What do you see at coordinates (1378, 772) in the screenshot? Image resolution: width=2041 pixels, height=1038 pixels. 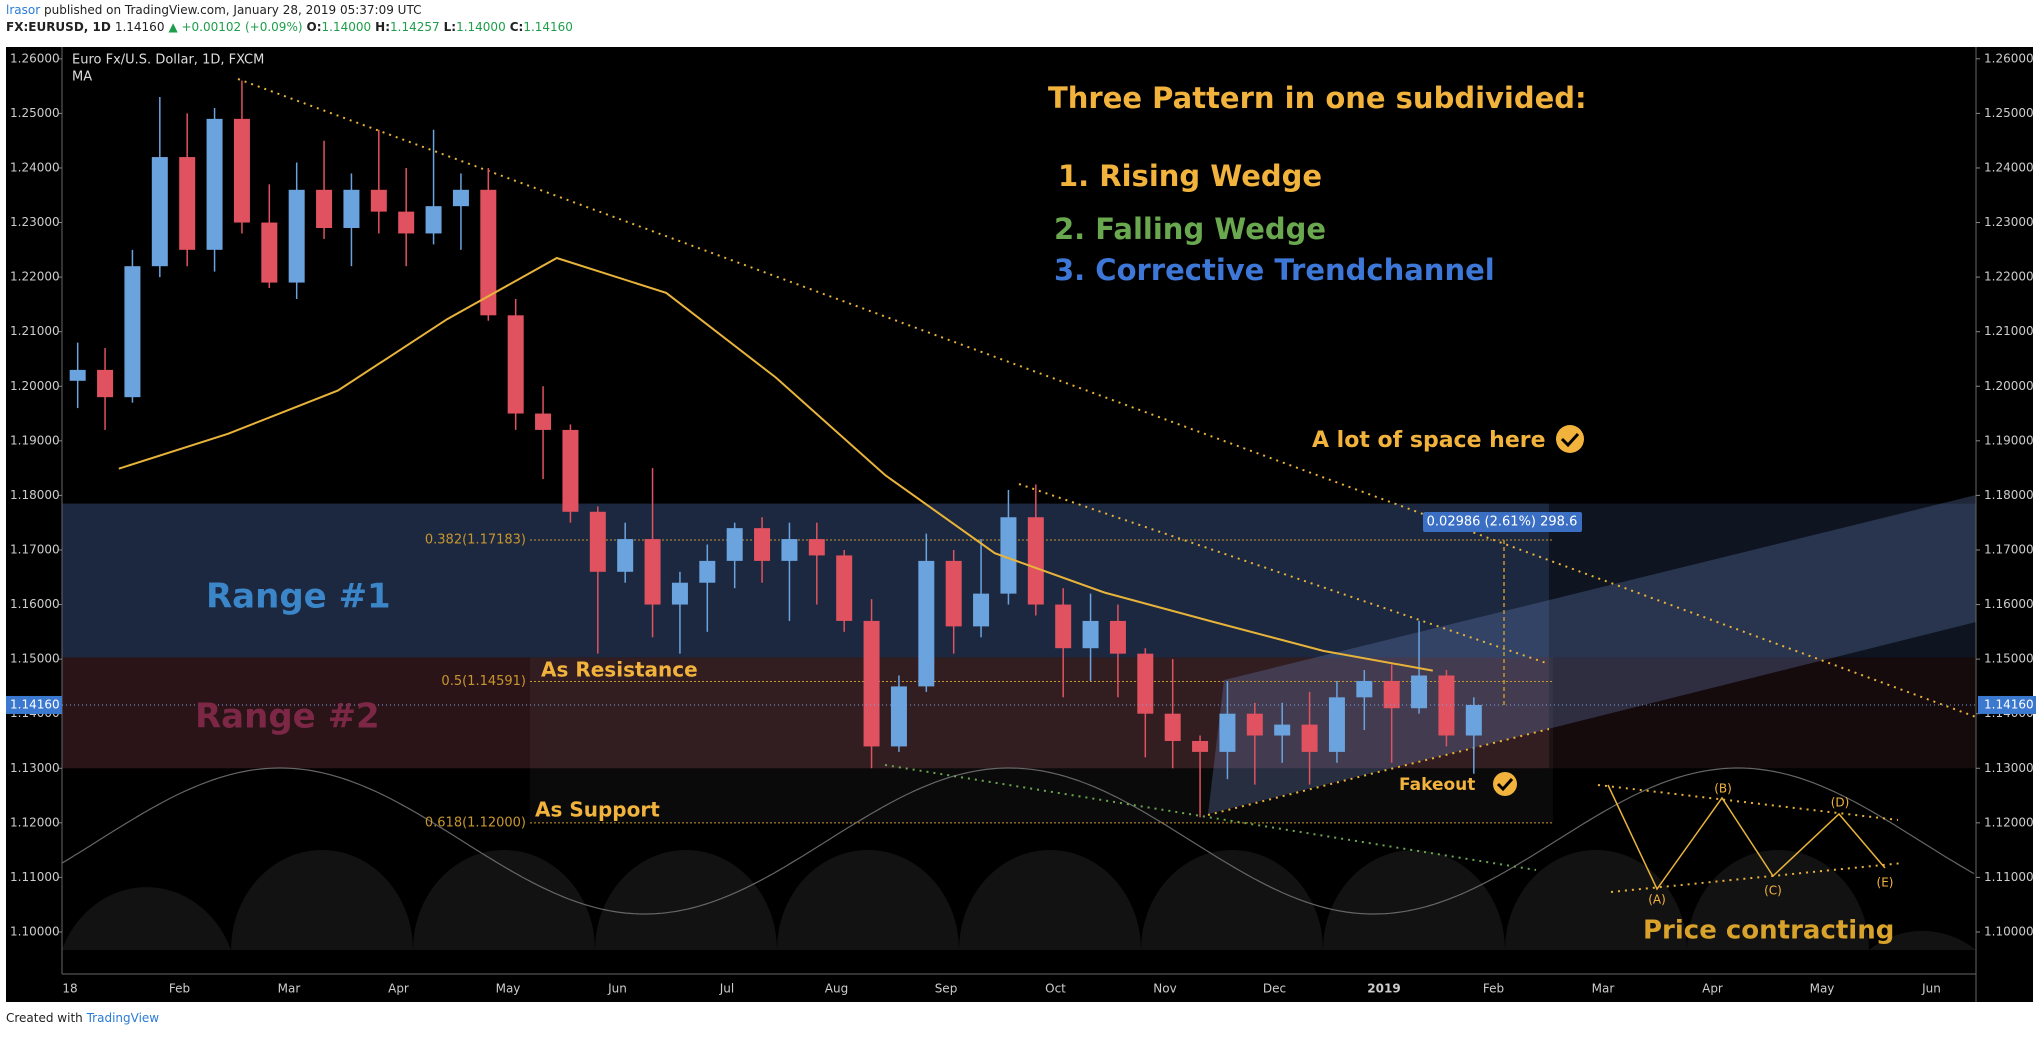 I see `wedge-lower-line` at bounding box center [1378, 772].